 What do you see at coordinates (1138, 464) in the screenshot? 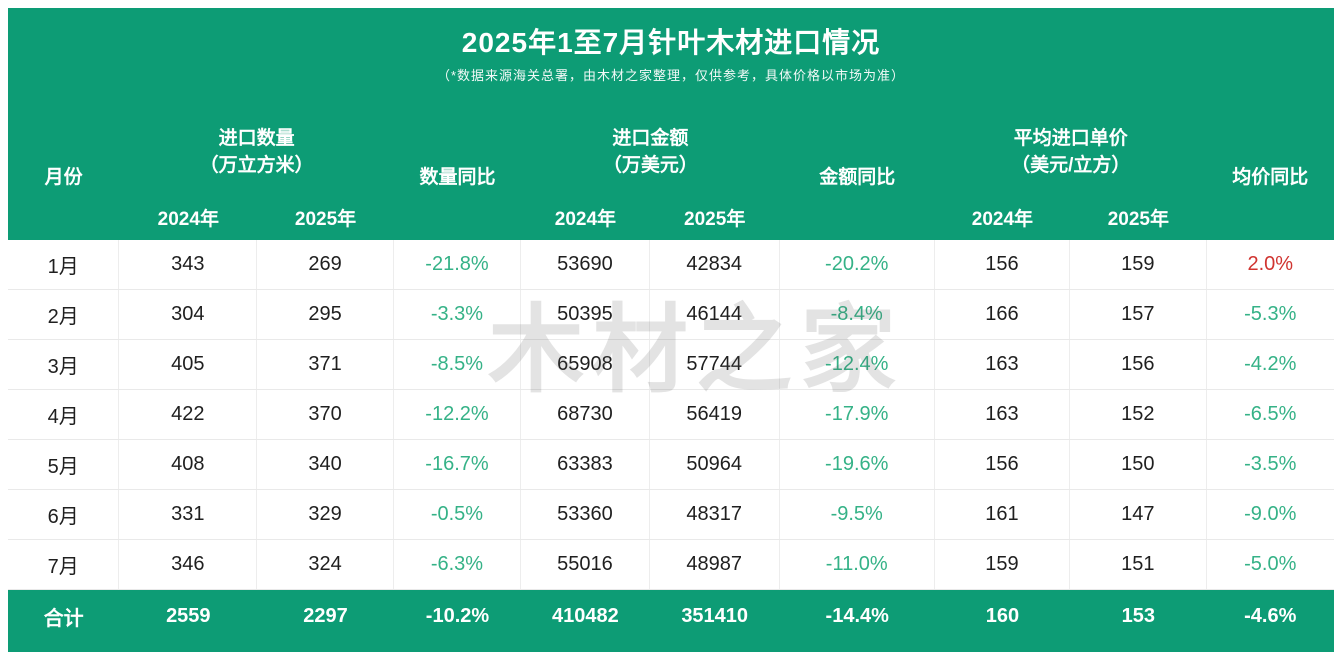
I see `cell-price-2025: 150` at bounding box center [1138, 464].